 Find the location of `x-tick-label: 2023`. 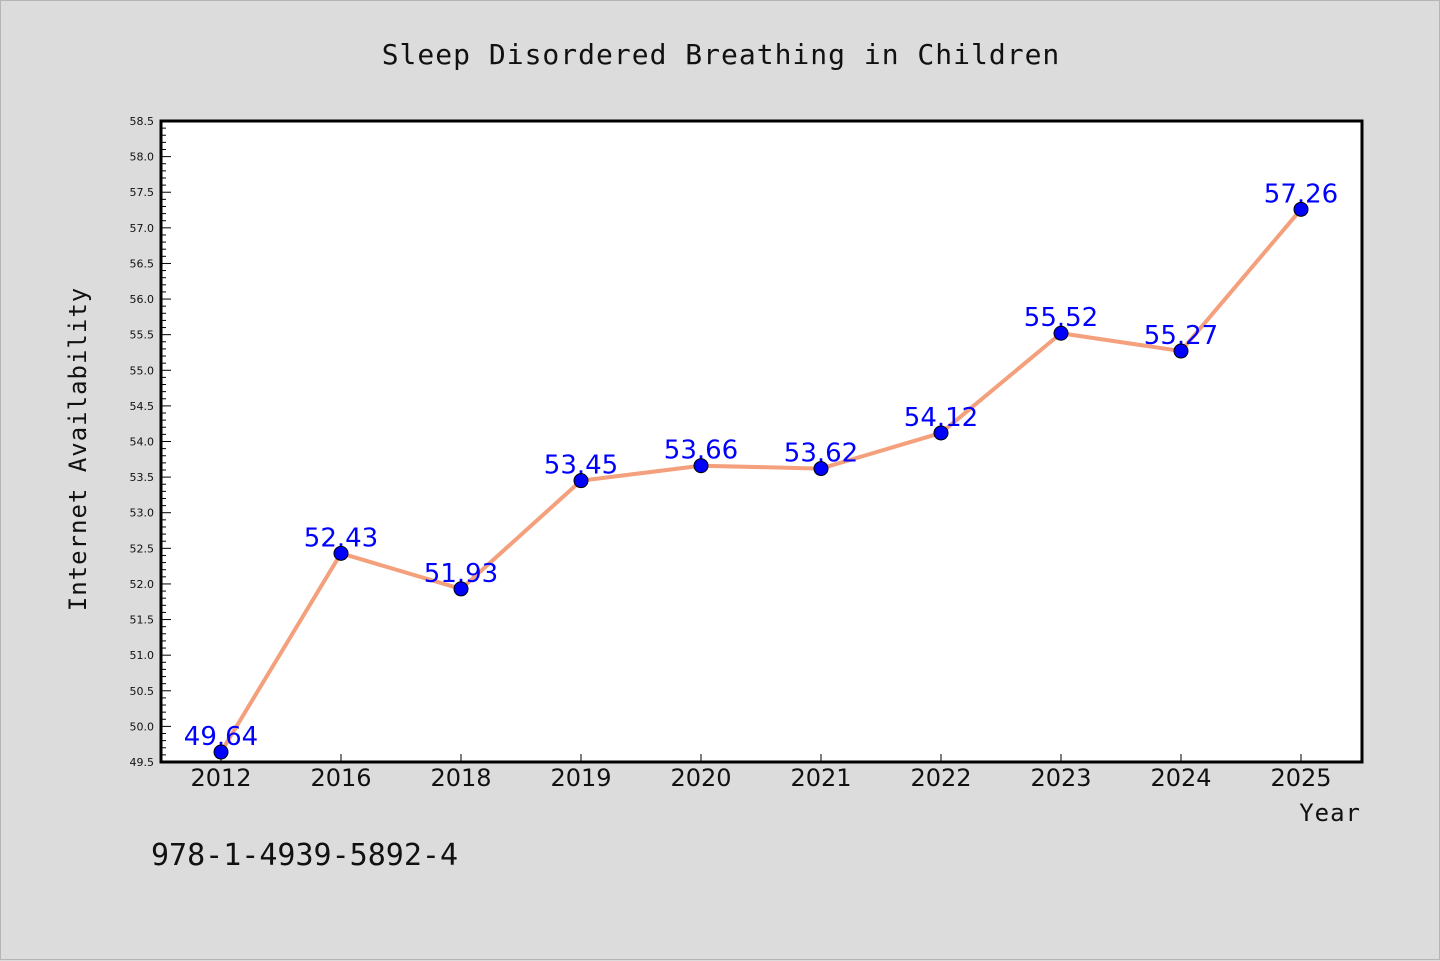

x-tick-label: 2023 is located at coordinates (1060, 778).